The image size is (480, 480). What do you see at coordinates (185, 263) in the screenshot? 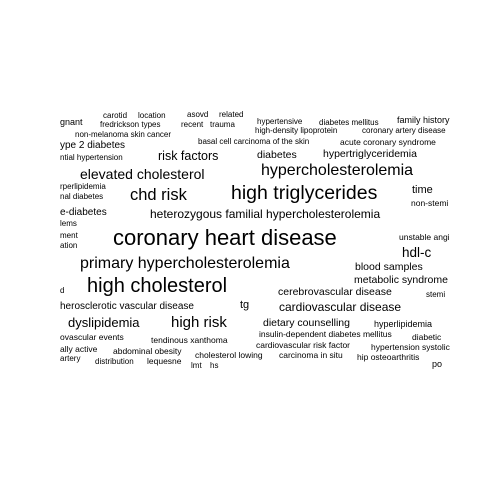
I see `cloud-word: primary hypercholesterolemia` at bounding box center [185, 263].